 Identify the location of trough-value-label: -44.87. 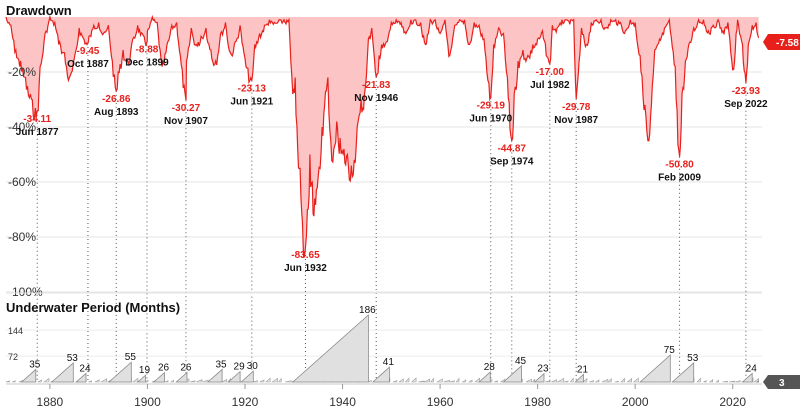
(512, 148).